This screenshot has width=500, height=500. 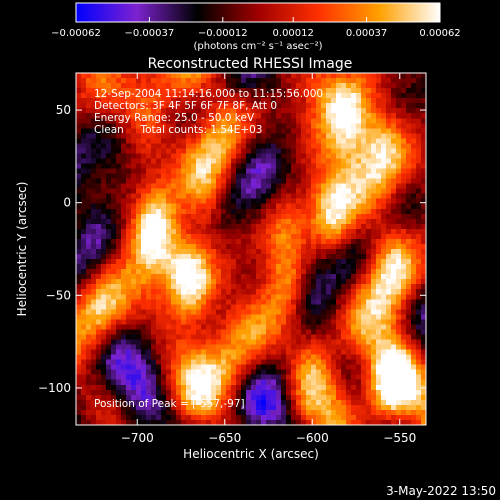 What do you see at coordinates (150, 33) in the screenshot?
I see `colorbar-tick-label: −0.00037` at bounding box center [150, 33].